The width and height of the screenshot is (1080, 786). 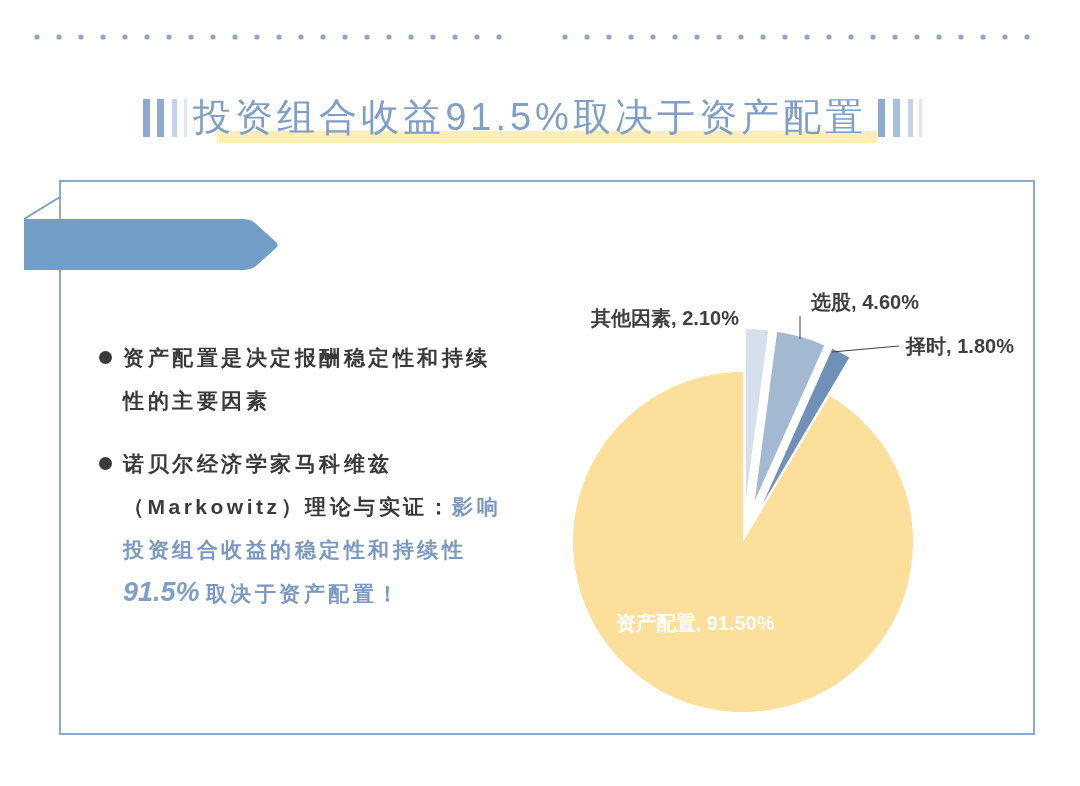 I want to click on text: 投资组合收益的稳定性和持续性, so click(x=294, y=550).